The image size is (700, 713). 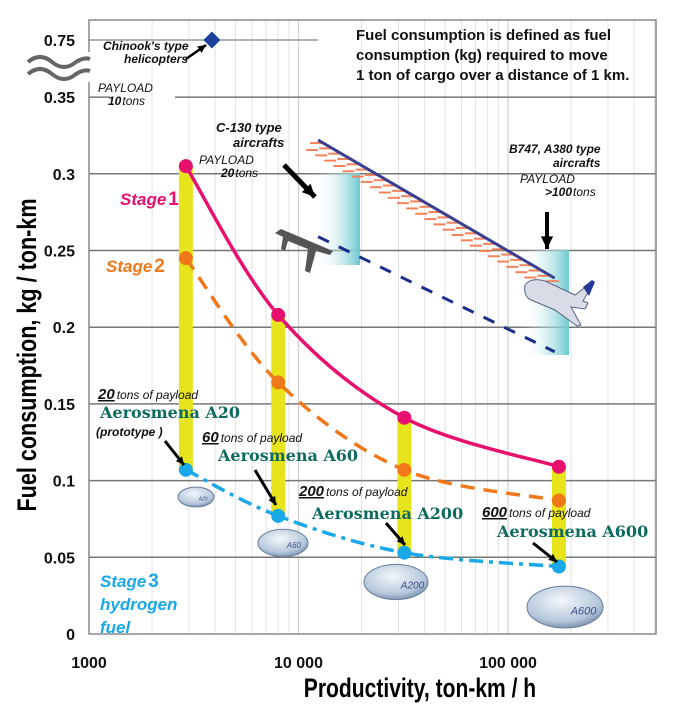 I want to click on y-tick-label: 0.05, so click(x=59, y=558).